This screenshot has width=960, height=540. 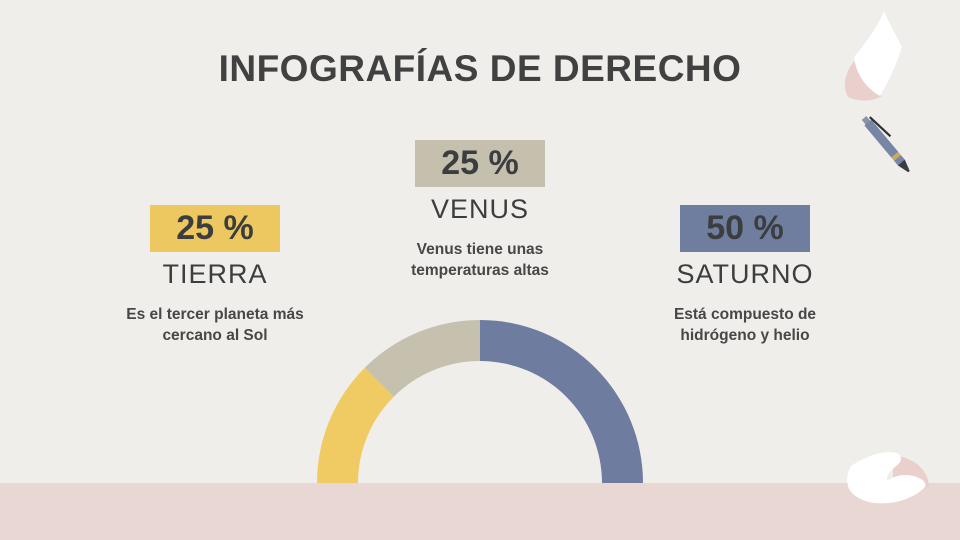 I want to click on stat-description-saturno: Está compuesto de hidrógeno y helio, so click(x=745, y=325).